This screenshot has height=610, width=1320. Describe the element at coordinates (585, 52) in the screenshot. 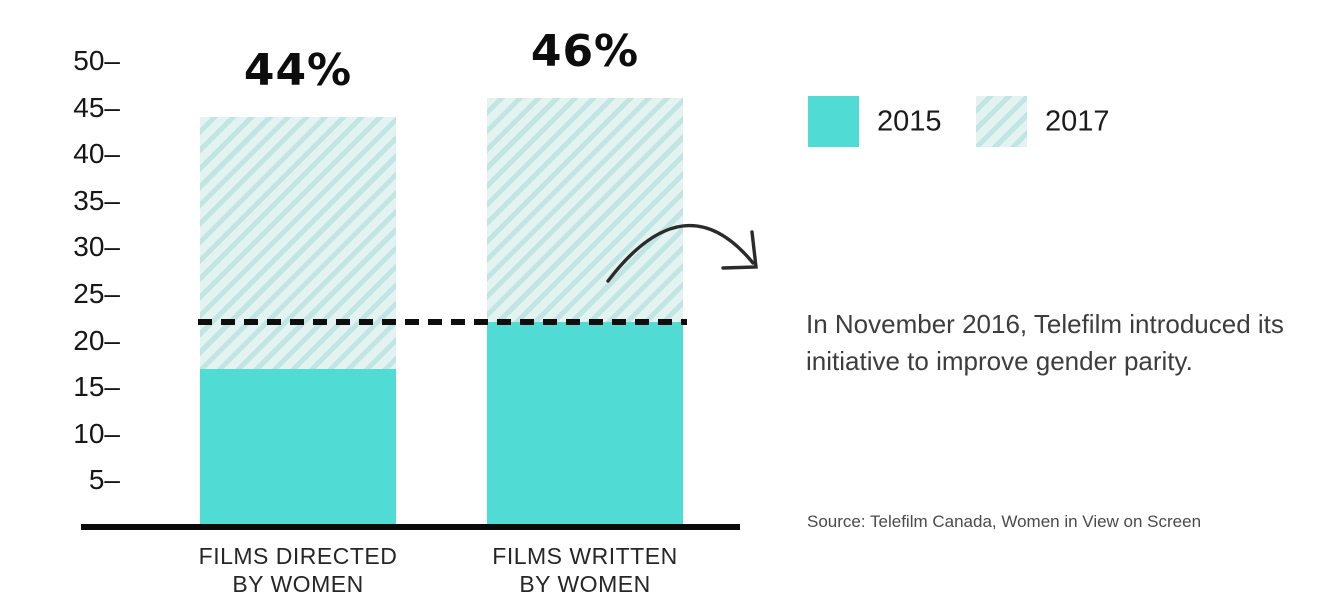

I see `bar-percentage-label: 46%` at that location.